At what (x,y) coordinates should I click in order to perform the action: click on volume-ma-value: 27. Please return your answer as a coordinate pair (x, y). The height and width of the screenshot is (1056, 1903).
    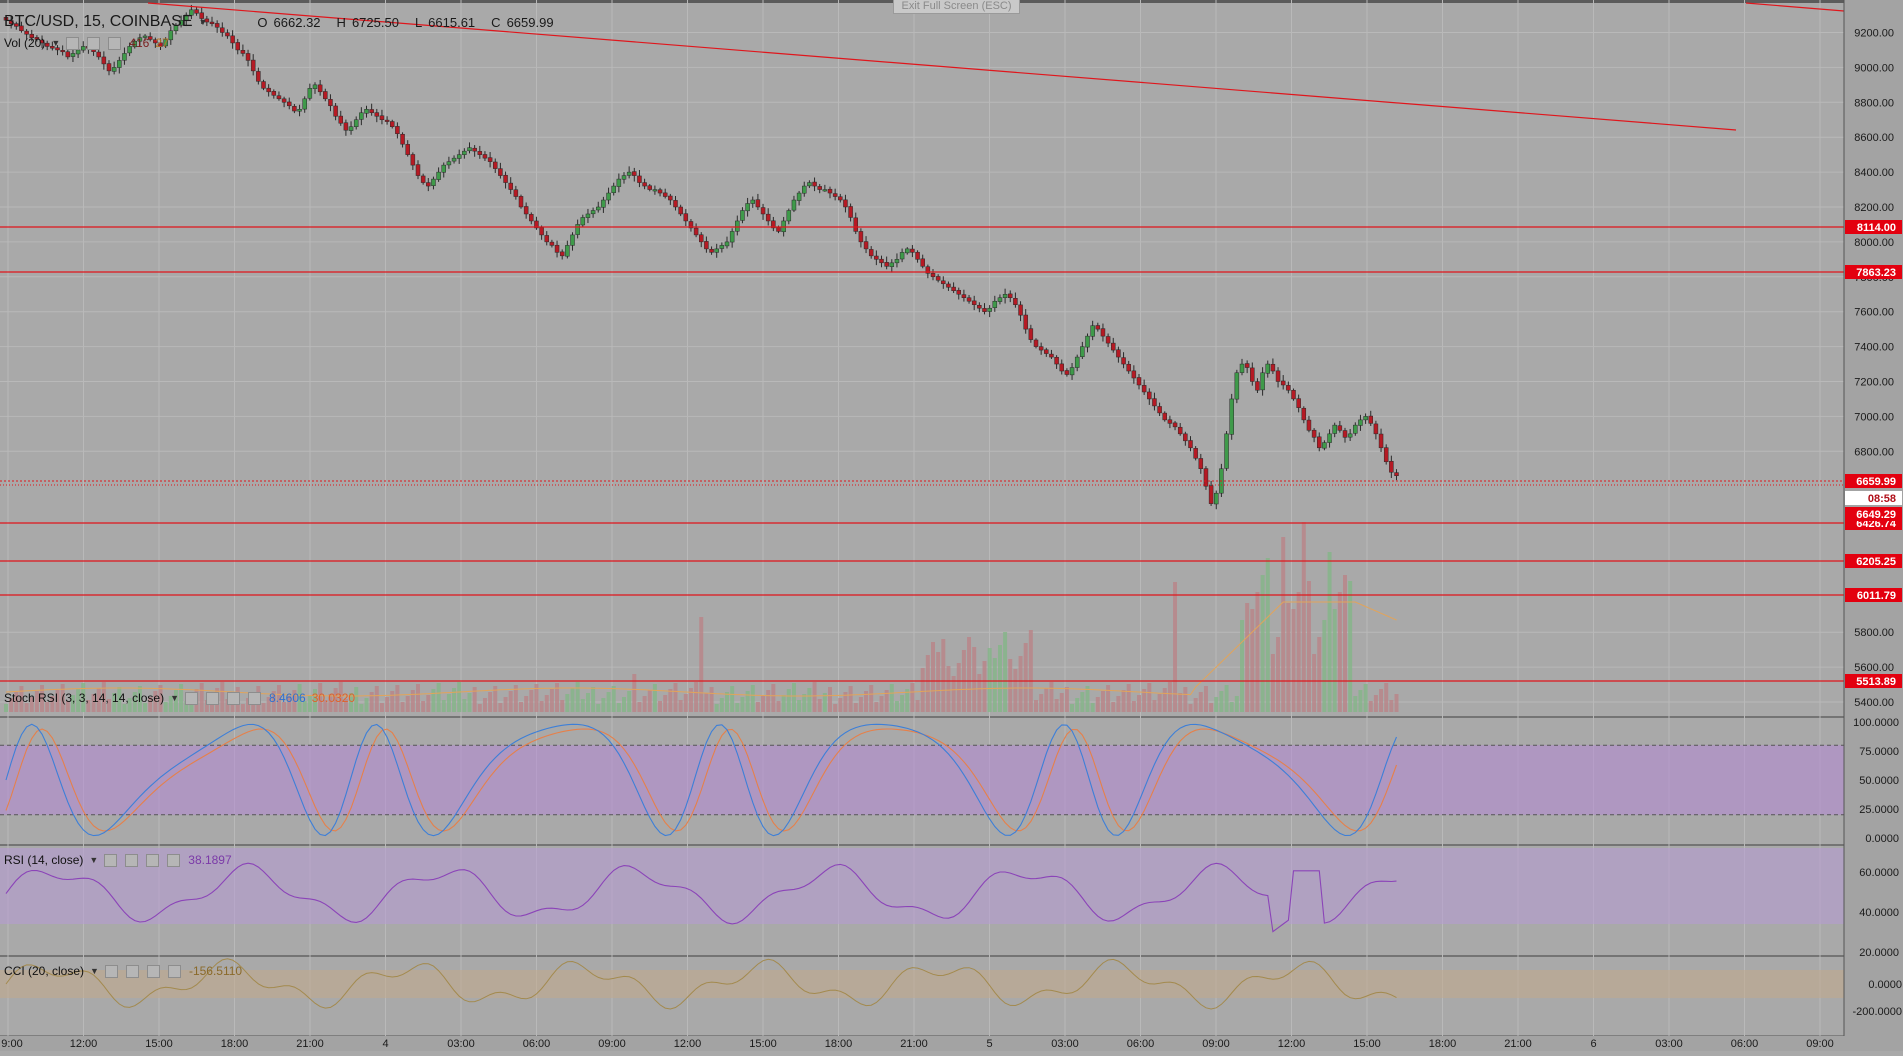
    Looking at the image, I should click on (162, 43).